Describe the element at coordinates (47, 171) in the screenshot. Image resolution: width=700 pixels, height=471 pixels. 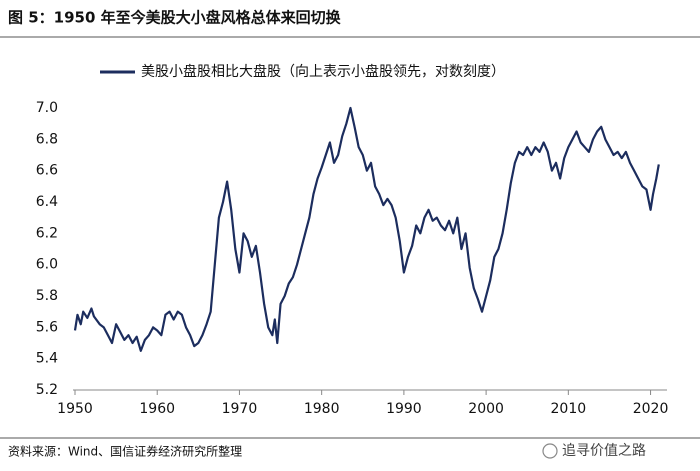
I see `y-tick-label: 6.6` at that location.